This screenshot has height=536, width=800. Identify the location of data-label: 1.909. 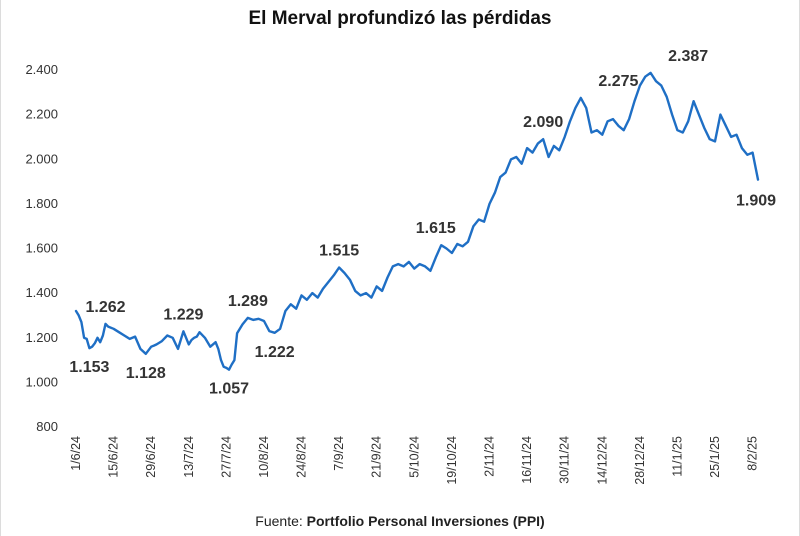
(756, 201).